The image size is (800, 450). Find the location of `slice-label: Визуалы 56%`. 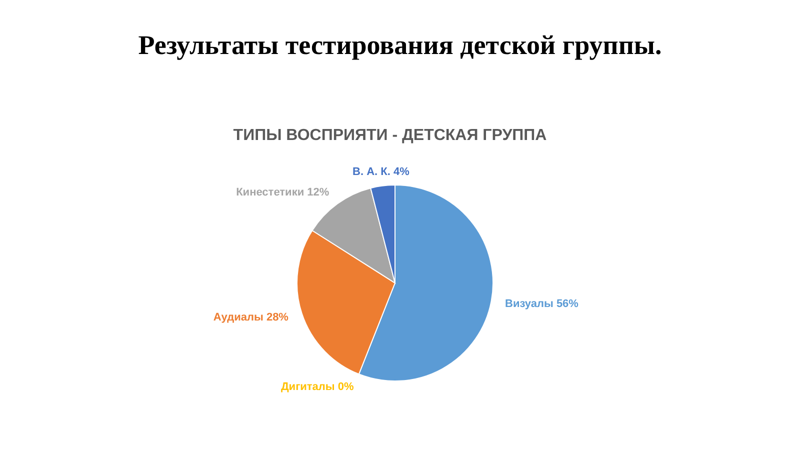

slice-label: Визуалы 56% is located at coordinates (542, 304).